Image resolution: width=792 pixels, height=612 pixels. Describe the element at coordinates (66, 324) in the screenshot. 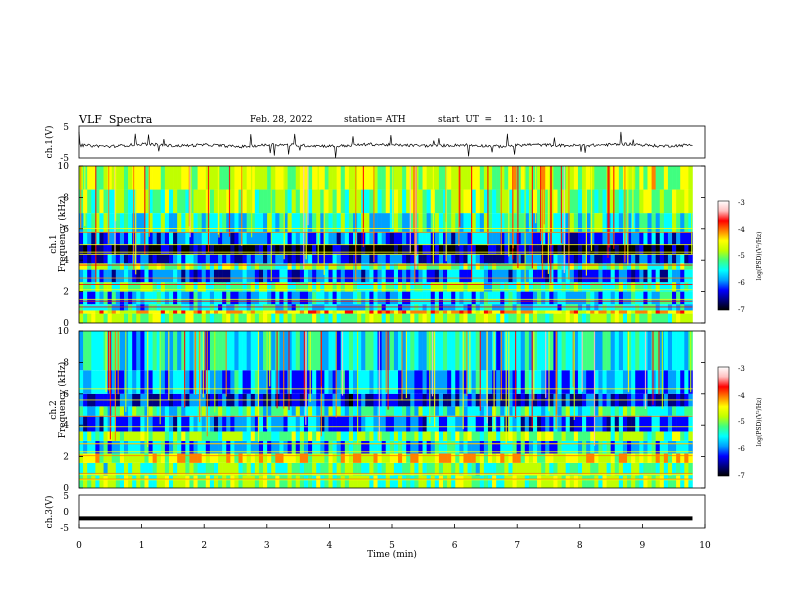

I see `frequency-tick-label: 0` at that location.